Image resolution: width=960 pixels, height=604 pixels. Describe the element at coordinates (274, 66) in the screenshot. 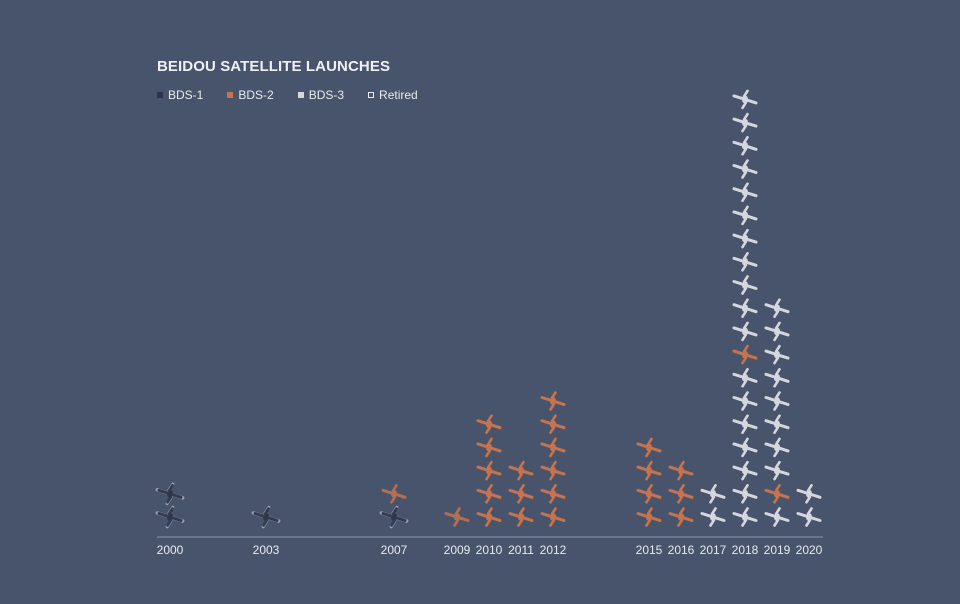

I see `chart-title: BEIDOU SATELLITE LAUNCHES` at that location.